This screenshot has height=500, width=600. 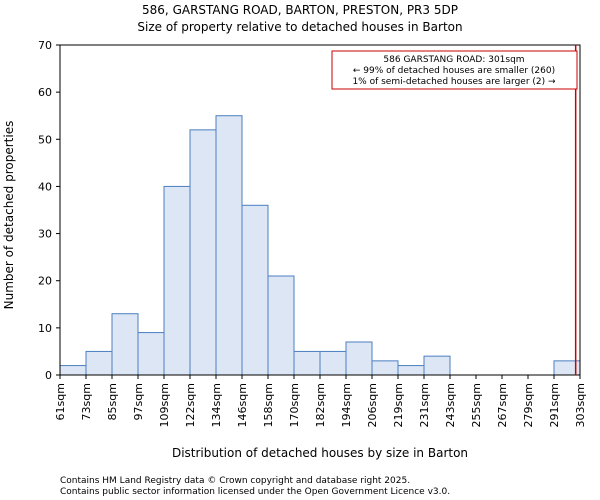 What do you see at coordinates (45, 328) in the screenshot?
I see `y-tick-label: 10` at bounding box center [45, 328].